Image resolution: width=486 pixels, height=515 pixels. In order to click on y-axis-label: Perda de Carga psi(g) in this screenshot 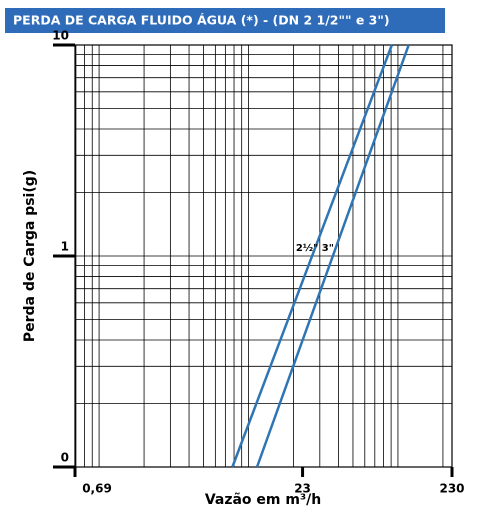, I will do `click(30, 256)`.